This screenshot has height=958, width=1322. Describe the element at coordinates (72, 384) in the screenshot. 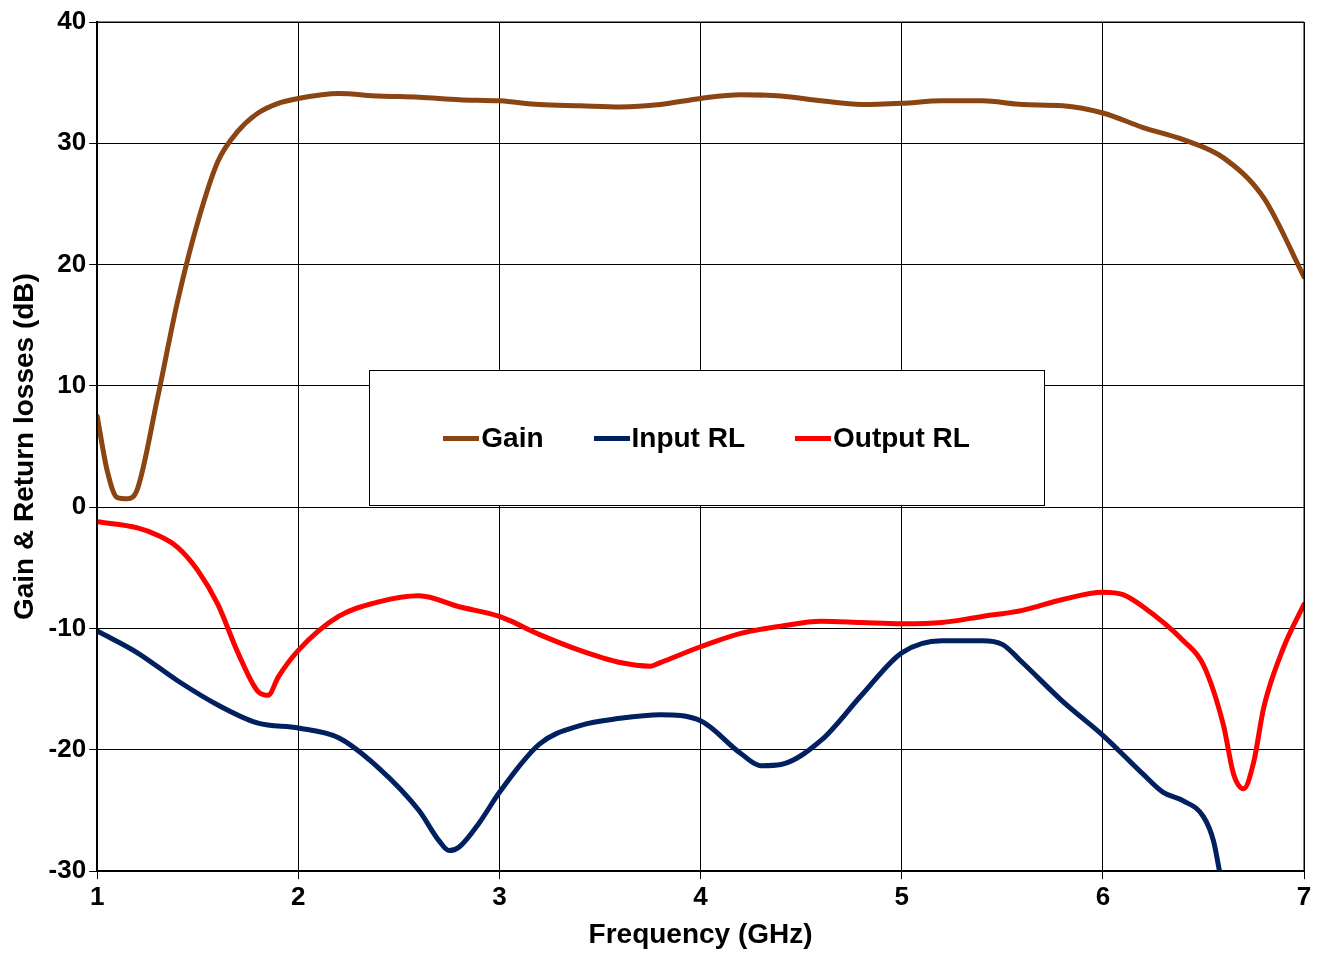

I see `y-tick-label: 10` at that location.